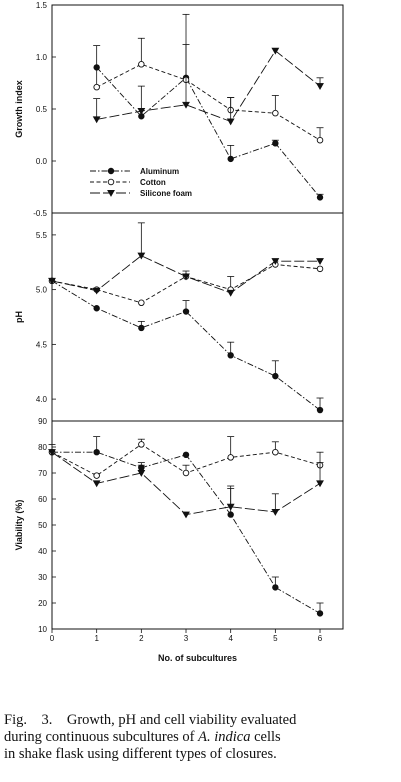 The height and width of the screenshot is (782, 401). Describe the element at coordinates (42, 399) in the screenshot. I see `panel-1-ytick-label: 4.0` at that location.